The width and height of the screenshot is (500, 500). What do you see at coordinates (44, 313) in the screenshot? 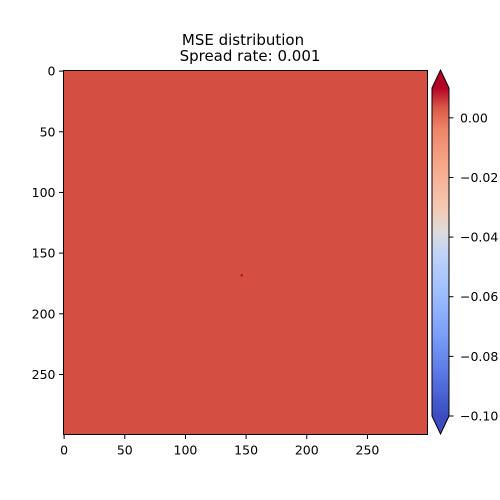
I see `y-tick-label: 200` at bounding box center [44, 313].